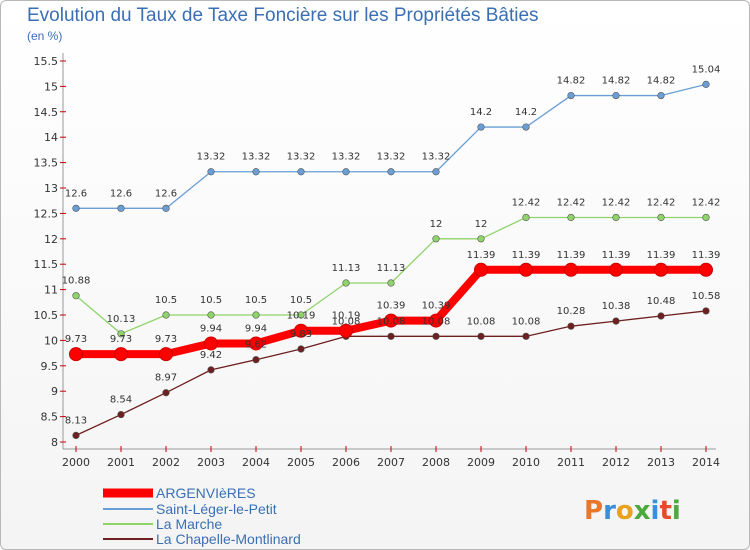 Image resolution: width=750 pixels, height=550 pixels. What do you see at coordinates (121, 462) in the screenshot?
I see `x-tick-label: 2001` at bounding box center [121, 462].